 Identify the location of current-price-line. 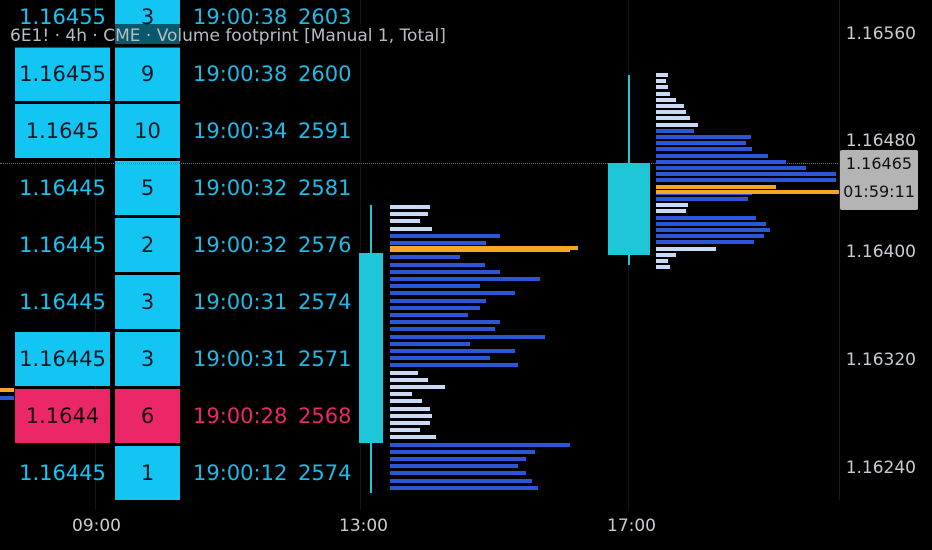
(420, 163).